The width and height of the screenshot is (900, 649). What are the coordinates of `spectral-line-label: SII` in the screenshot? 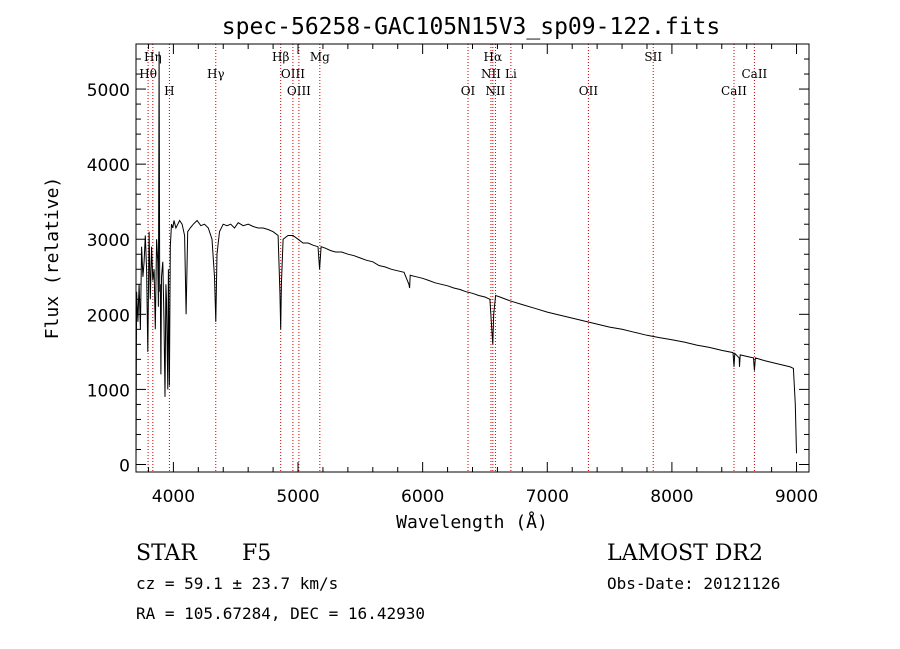 It's located at (653, 57).